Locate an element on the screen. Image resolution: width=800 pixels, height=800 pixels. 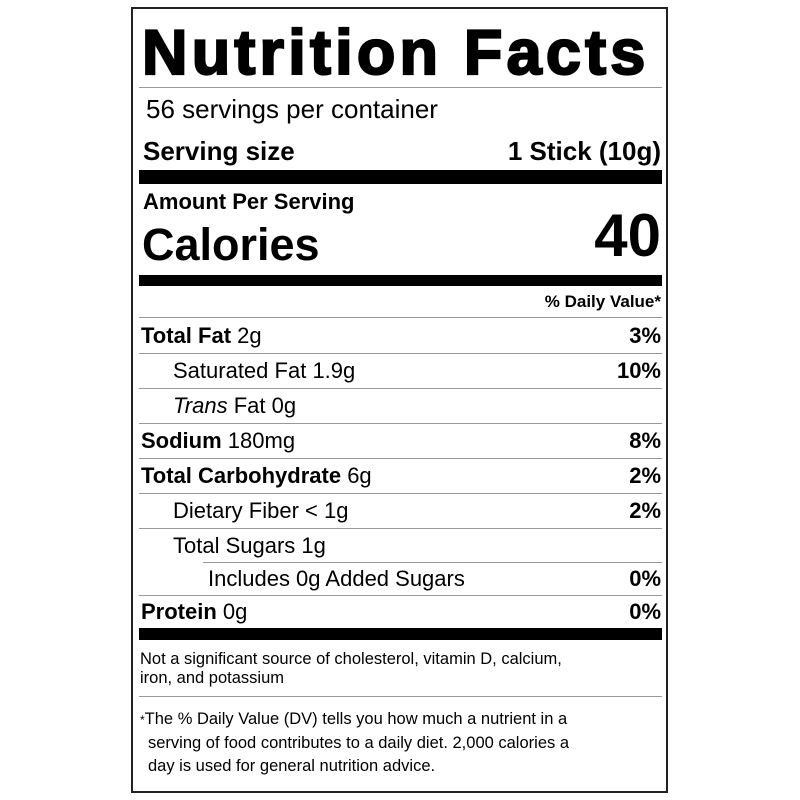
nutrient-name: Total Fat is located at coordinates (186, 335).